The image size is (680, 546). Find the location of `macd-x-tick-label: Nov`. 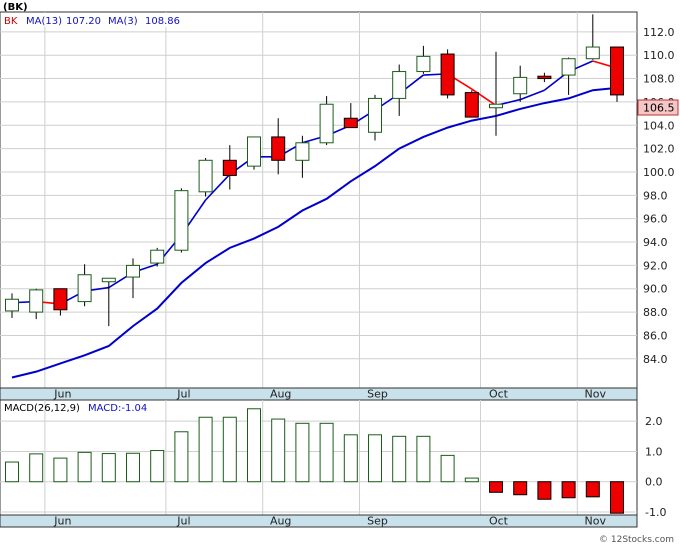

macd-x-tick-label: Nov is located at coordinates (596, 521).